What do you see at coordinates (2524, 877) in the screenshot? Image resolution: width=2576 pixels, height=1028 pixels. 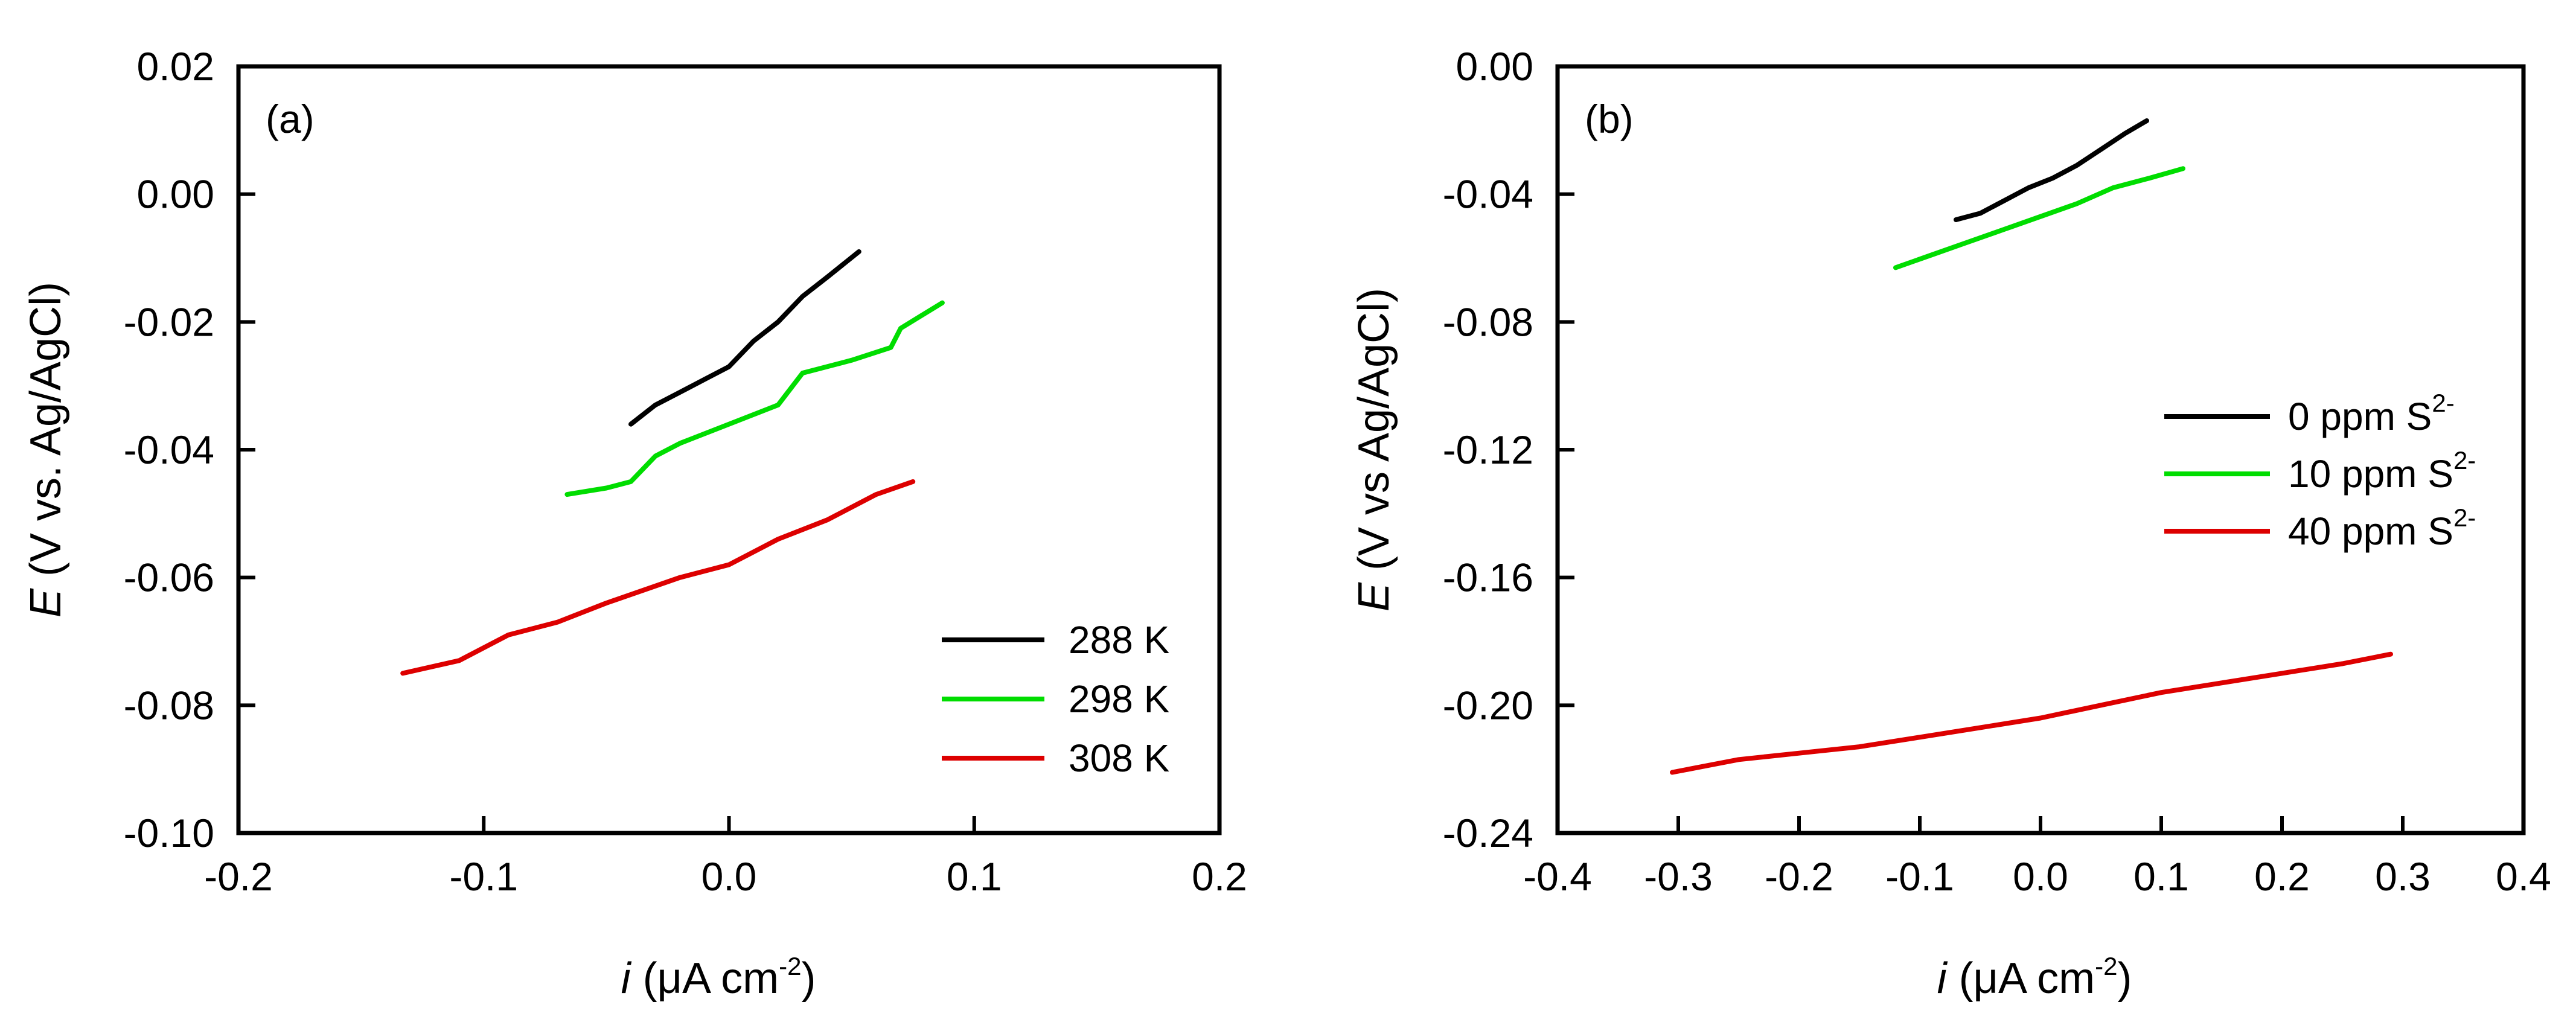 I see `panel-b-x-tick-label: 0.4` at bounding box center [2524, 877].